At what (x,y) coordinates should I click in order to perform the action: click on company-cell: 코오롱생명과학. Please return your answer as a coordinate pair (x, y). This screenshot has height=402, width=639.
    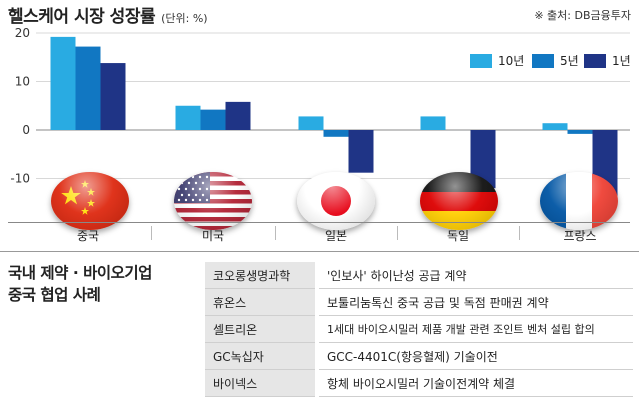
    Looking at the image, I should click on (262, 275).